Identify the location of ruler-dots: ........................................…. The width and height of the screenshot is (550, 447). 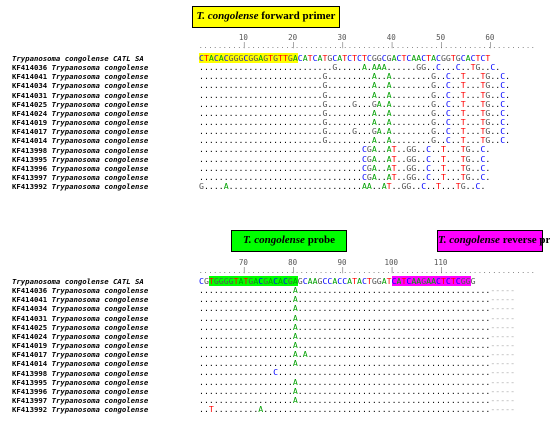
(367, 271).